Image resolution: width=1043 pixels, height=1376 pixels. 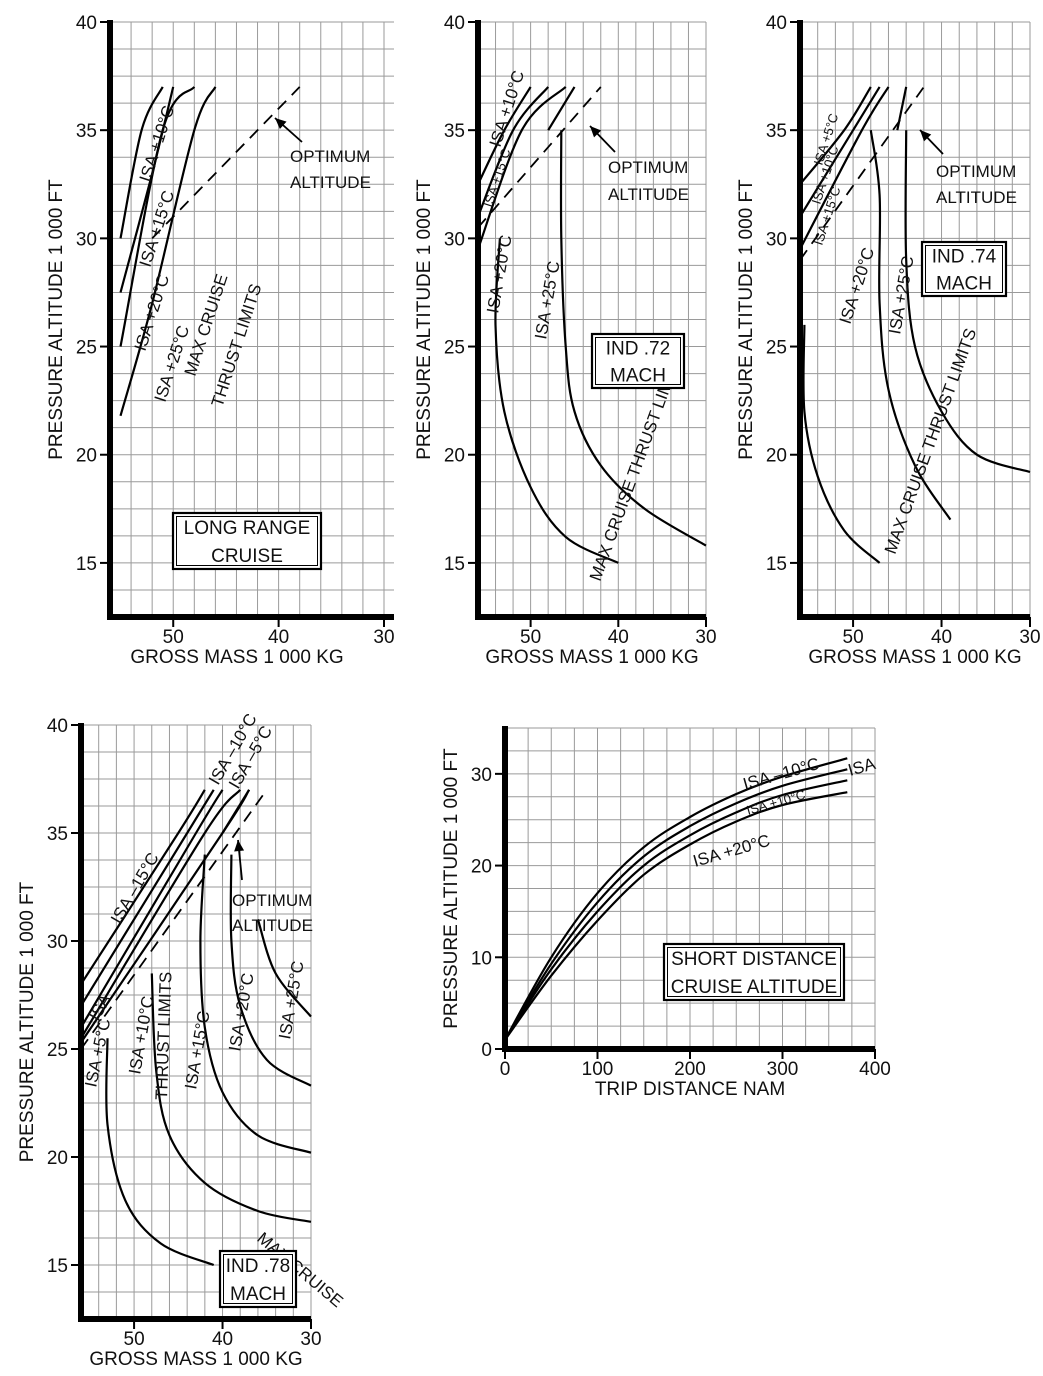 What do you see at coordinates (638, 349) in the screenshot?
I see `chart-title: IND .72` at bounding box center [638, 349].